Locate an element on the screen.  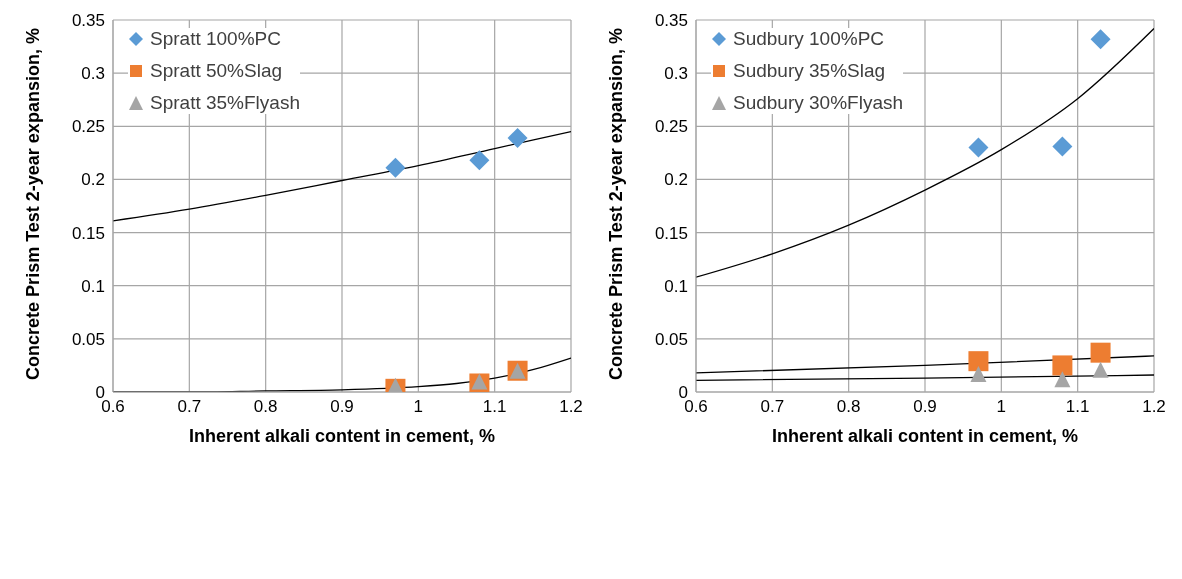
legend-label: Sudbury 100%PC is located at coordinates (809, 39).